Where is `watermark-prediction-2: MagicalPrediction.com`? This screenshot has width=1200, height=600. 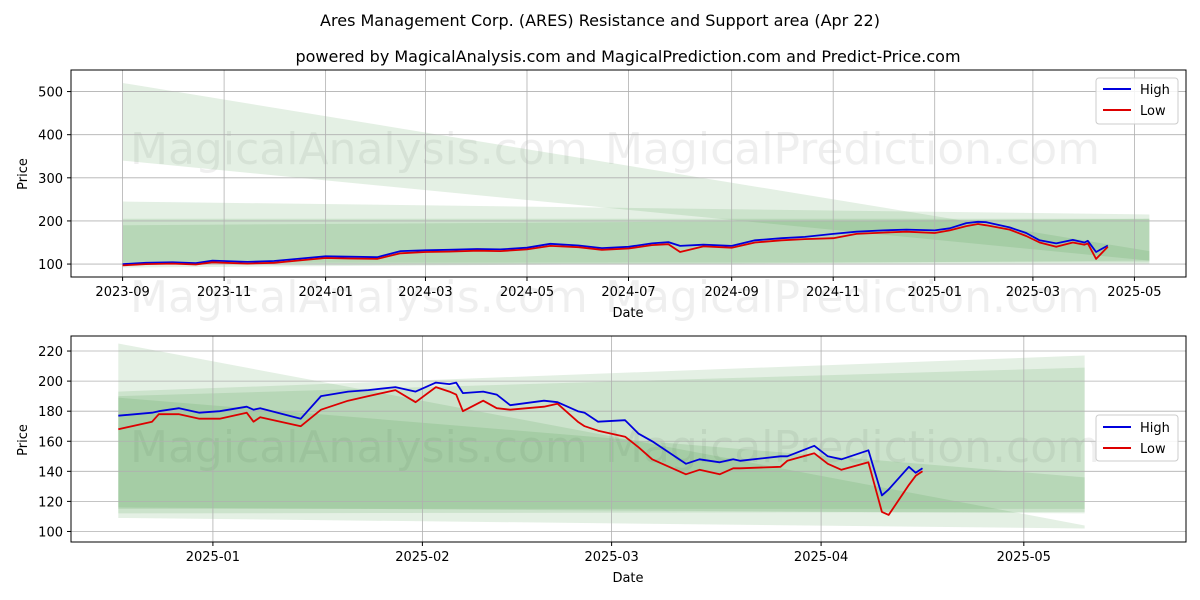
watermark-prediction-2: MagicalPrediction.com is located at coordinates (852, 297).